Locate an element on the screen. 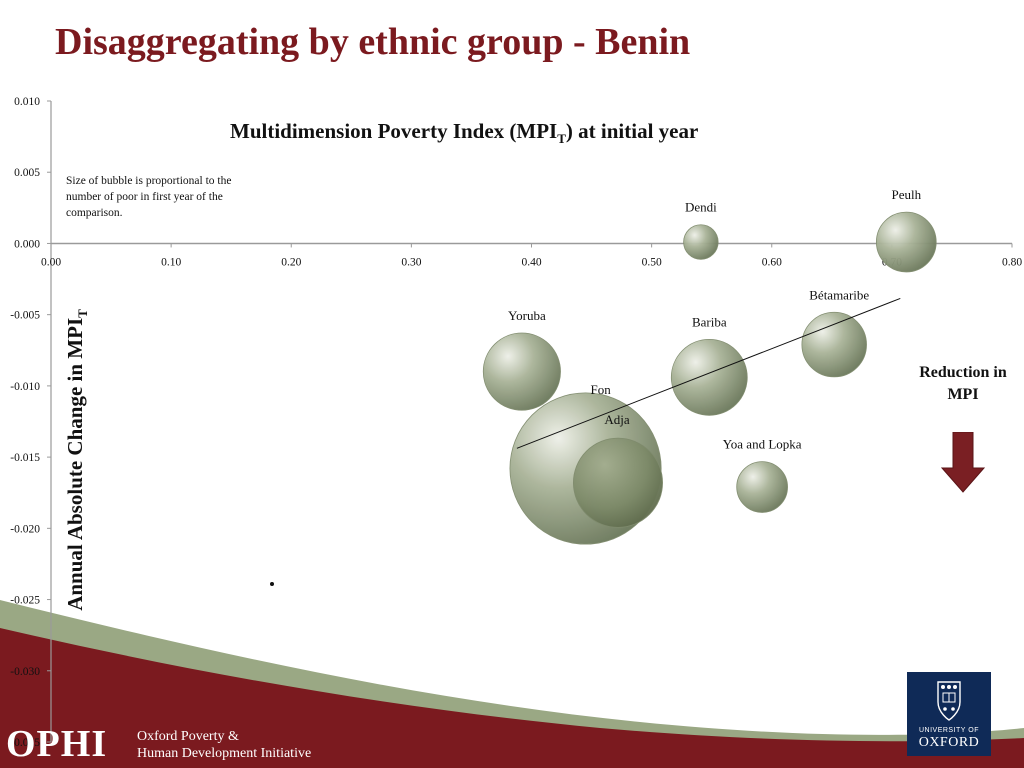 Image resolution: width=1024 pixels, height=768 pixels. oxford-logo: UNIVERSITY OF OXFORD is located at coordinates (949, 714).